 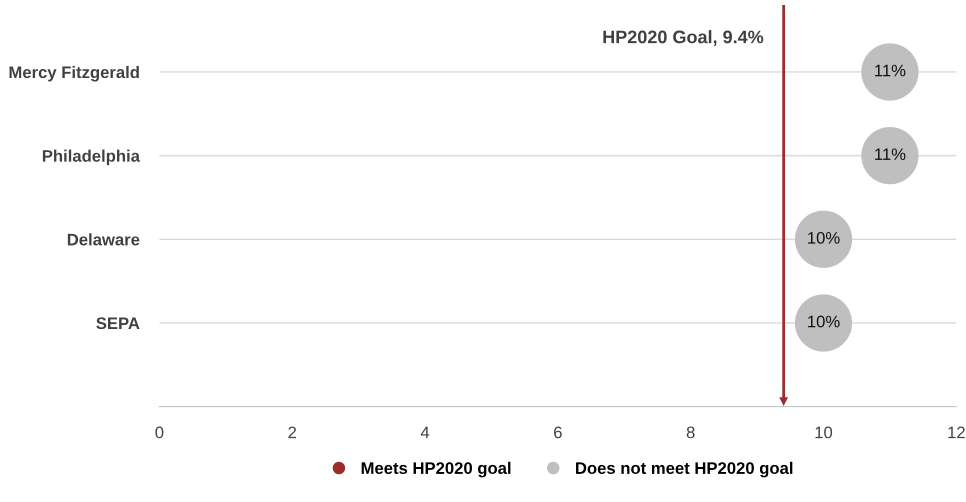 What do you see at coordinates (74, 74) in the screenshot?
I see `y-tick-label: Mercy Fitzgerald` at bounding box center [74, 74].